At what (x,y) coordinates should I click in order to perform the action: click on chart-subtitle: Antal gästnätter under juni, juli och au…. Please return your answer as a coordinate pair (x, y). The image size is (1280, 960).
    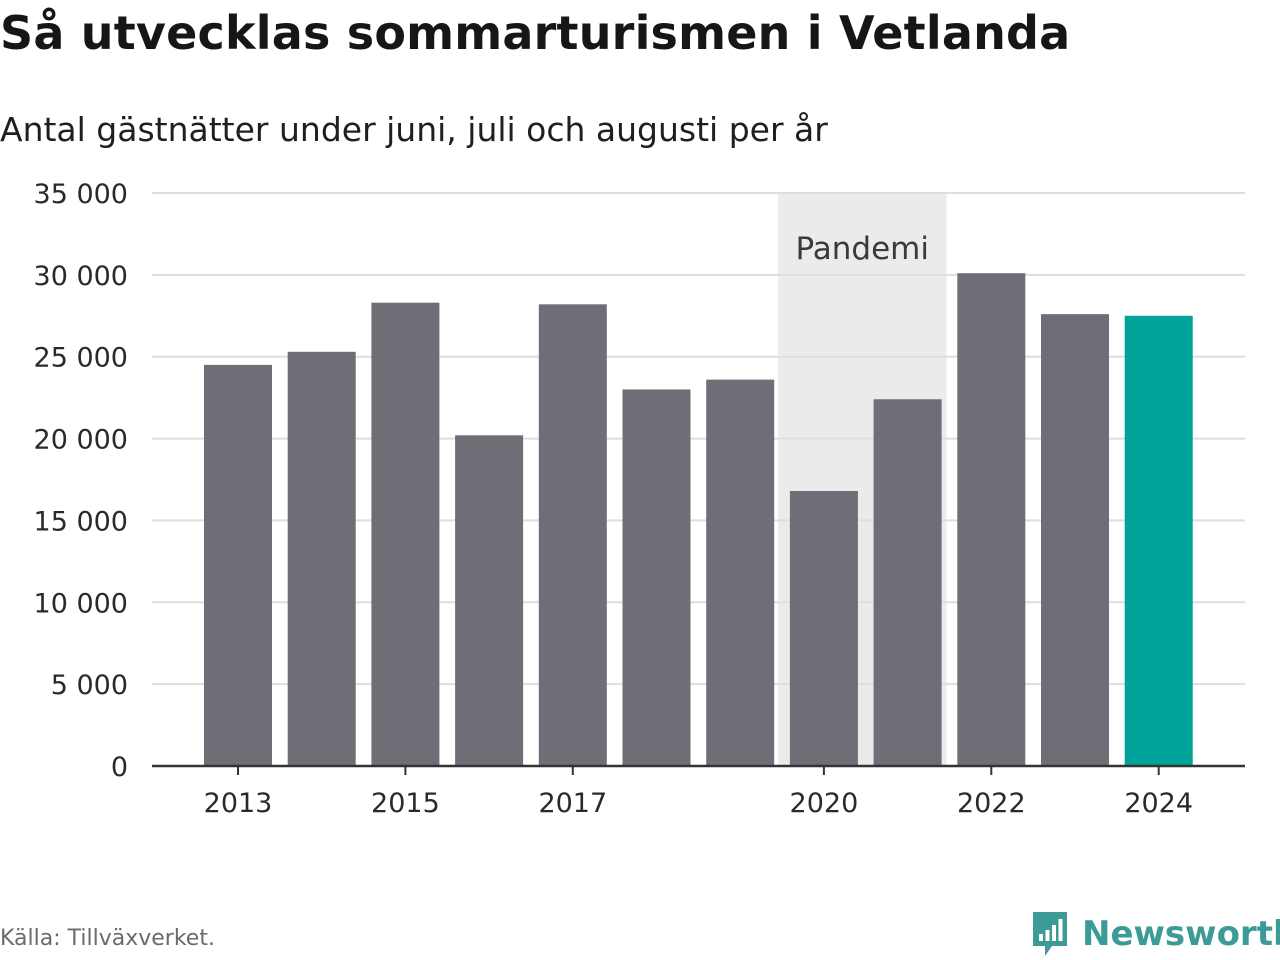
    Looking at the image, I should click on (414, 129).